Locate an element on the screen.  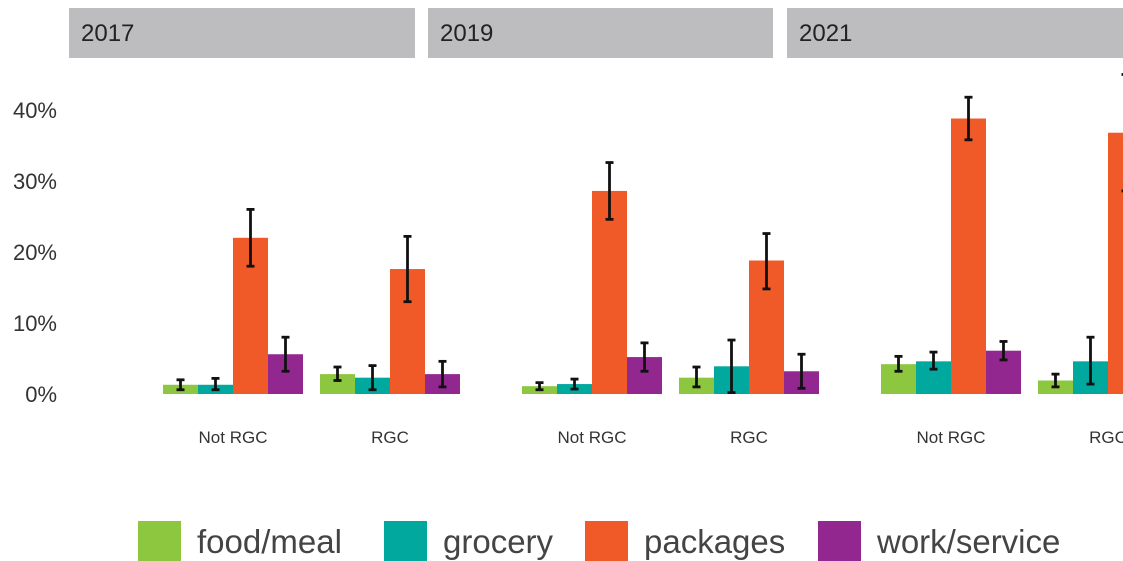
error-bar-2021-not-rgc-food-meal is located at coordinates (898, 363).